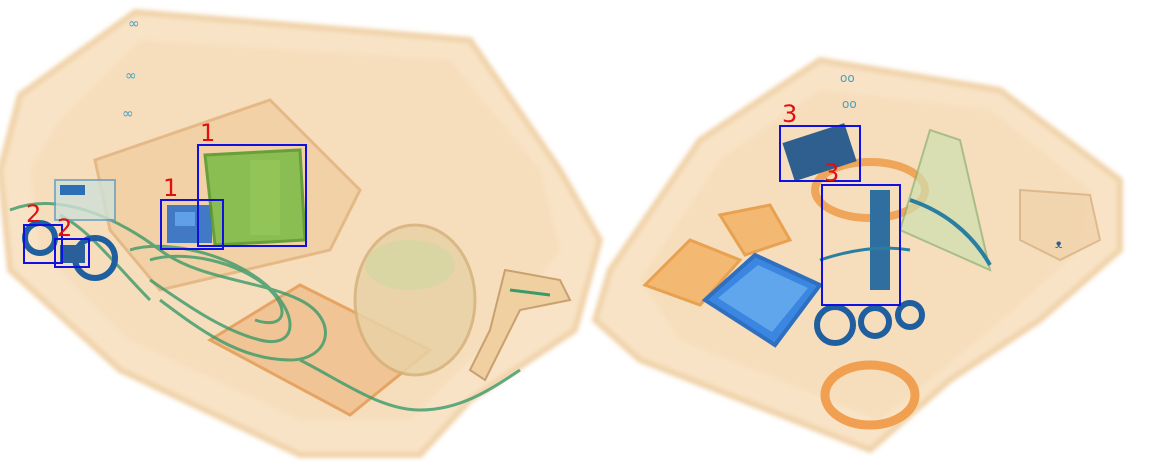  Describe the element at coordinates (832, 173) in the screenshot. I see `detection-label-3b: 3` at that location.